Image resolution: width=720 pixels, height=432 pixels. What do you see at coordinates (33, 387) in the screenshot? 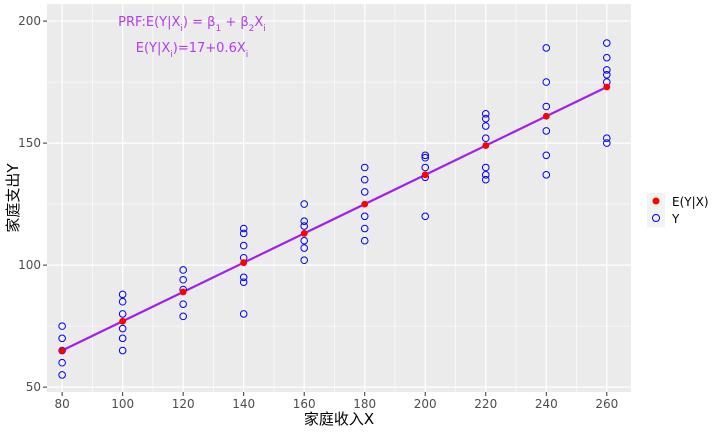
I see `y-tick-label: 50` at bounding box center [33, 387].